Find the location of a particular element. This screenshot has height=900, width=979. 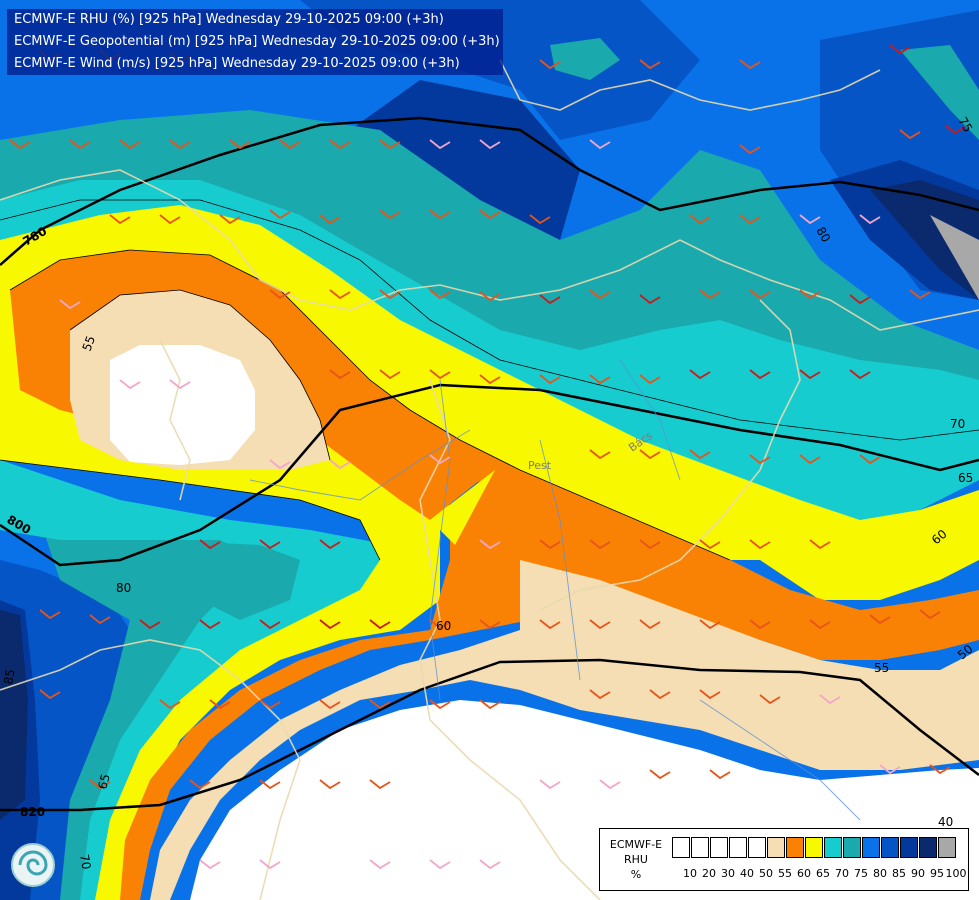

rhu-label-80: 80 is located at coordinates (123, 588).